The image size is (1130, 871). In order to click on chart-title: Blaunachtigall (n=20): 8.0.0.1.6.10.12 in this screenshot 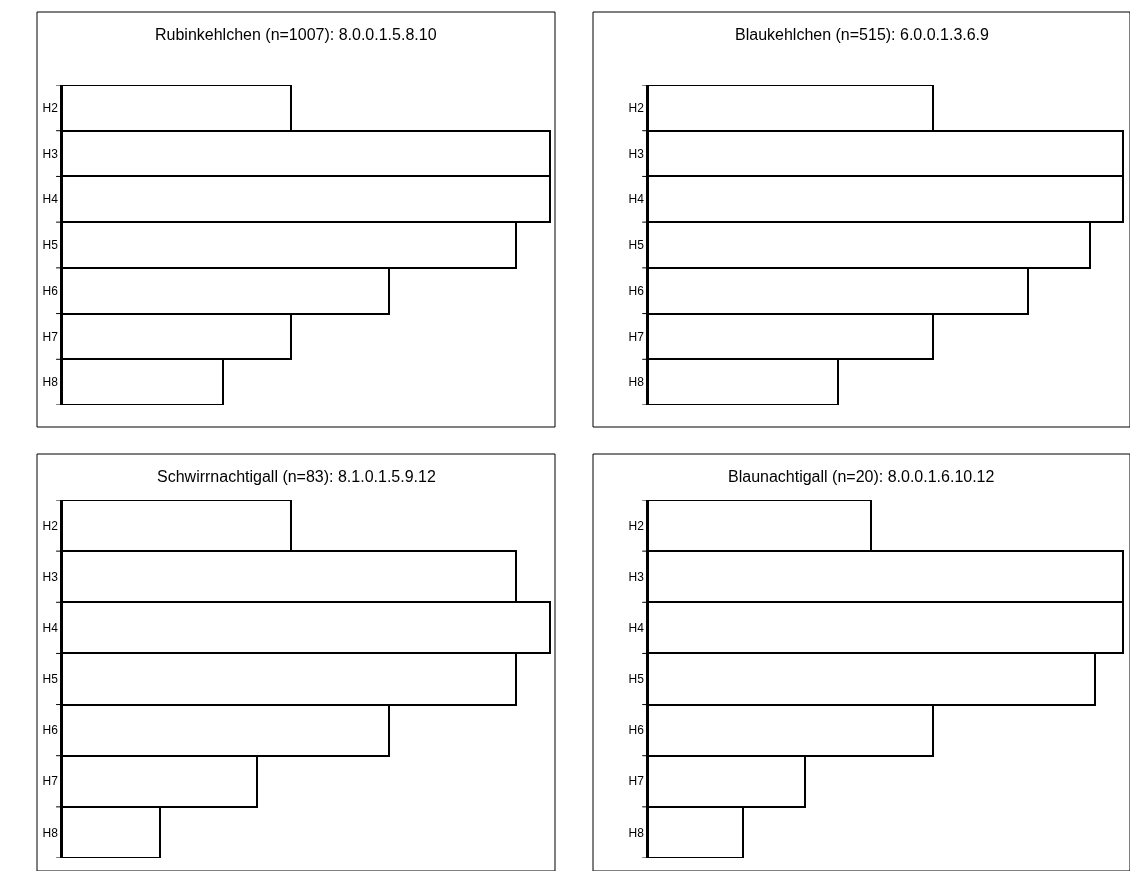, I will do `click(861, 476)`.